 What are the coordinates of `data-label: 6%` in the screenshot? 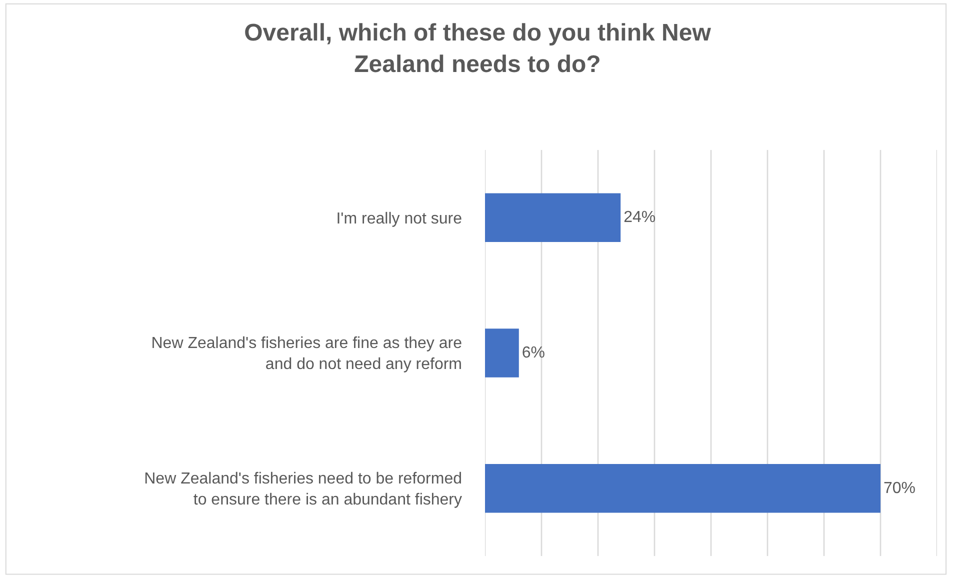 It's located at (534, 353).